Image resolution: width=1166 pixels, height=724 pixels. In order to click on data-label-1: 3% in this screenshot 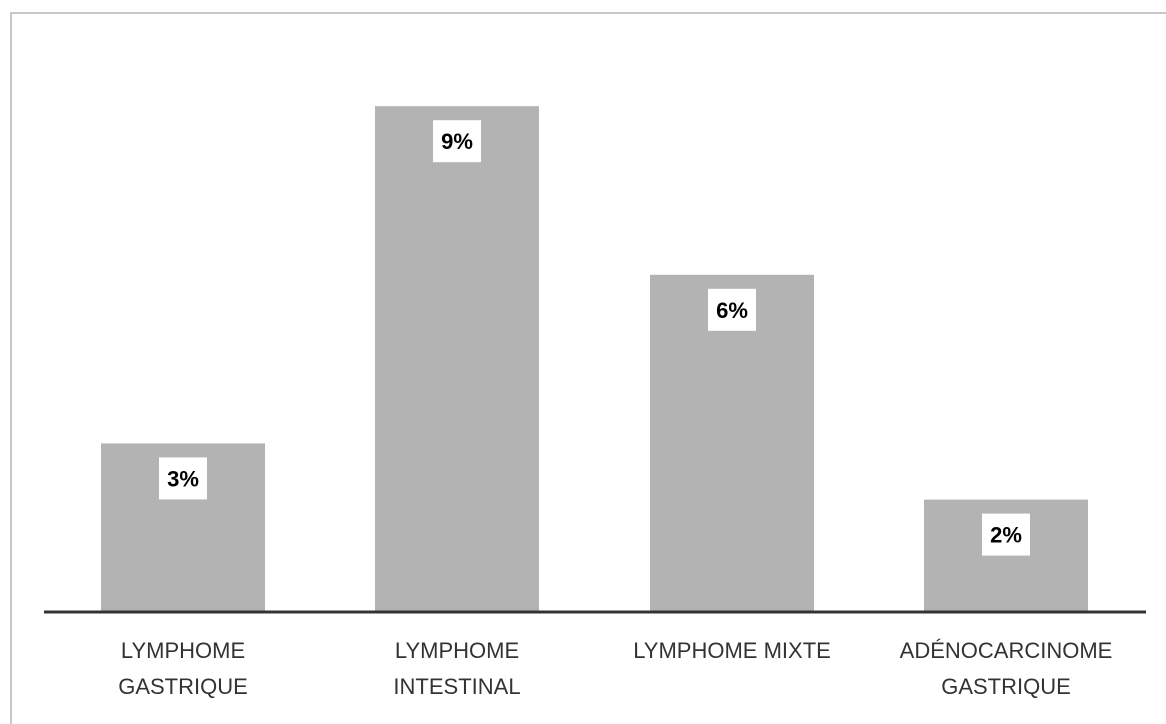, I will do `click(183, 478)`.